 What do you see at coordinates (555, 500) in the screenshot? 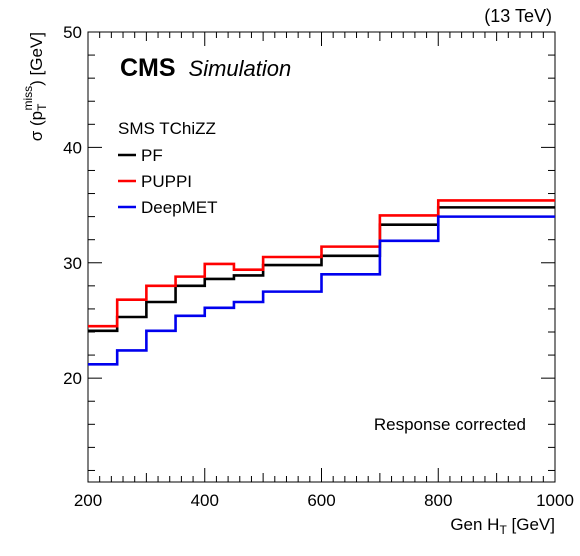
I see `x-tick-label: 1000` at bounding box center [555, 500].